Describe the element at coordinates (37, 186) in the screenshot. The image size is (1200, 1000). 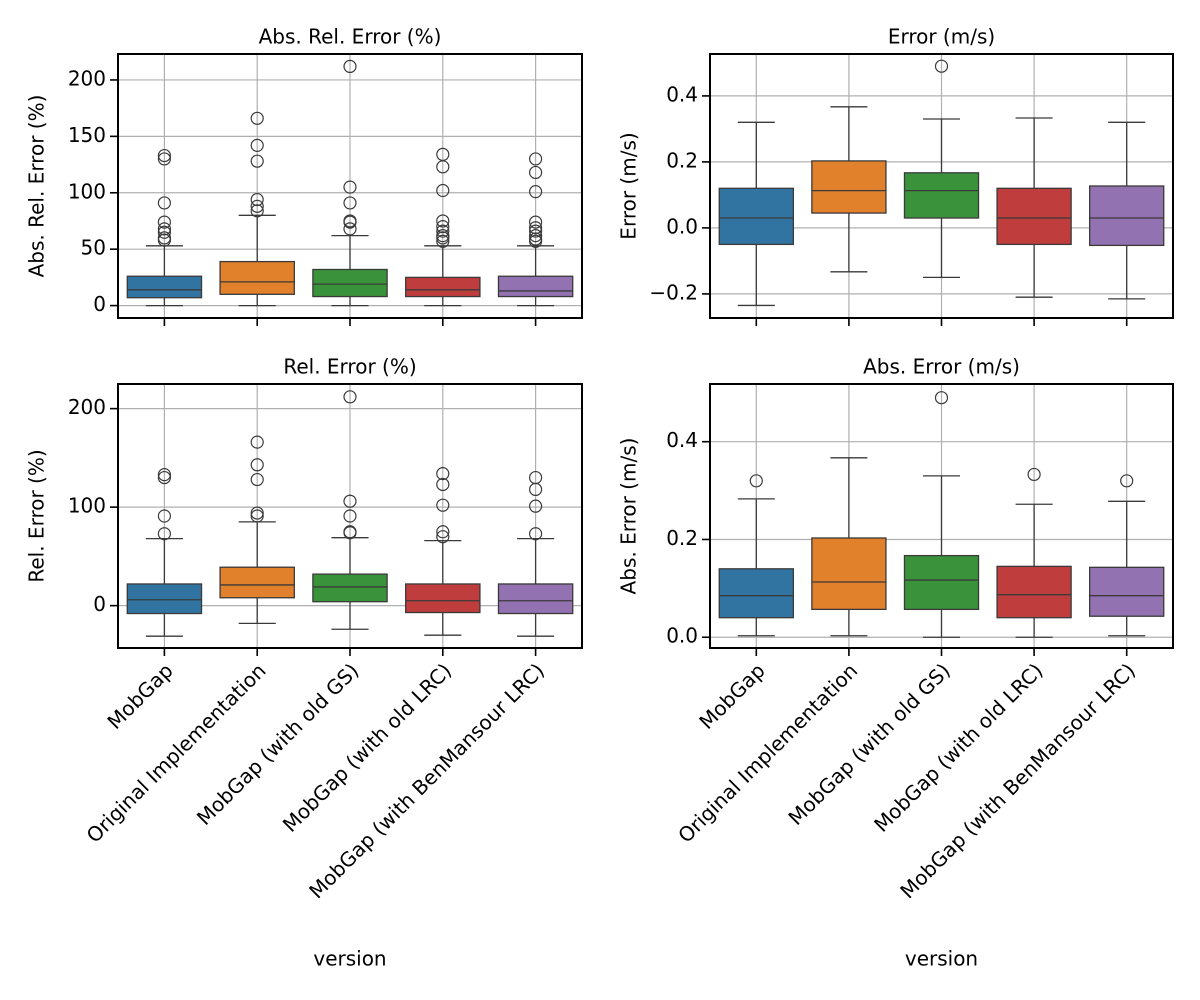
I see `y-axis-label: Abs. Rel. Error (%)` at that location.